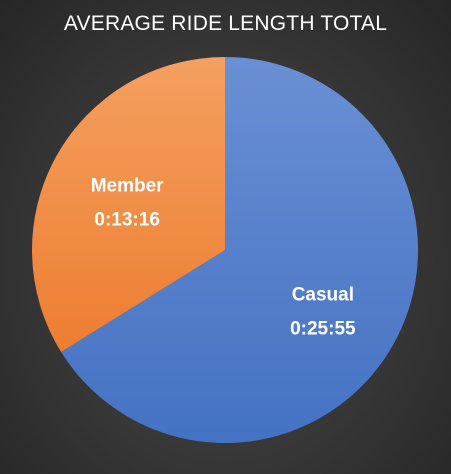  I want to click on slice-value-casual: 0:25:55, so click(323, 328).